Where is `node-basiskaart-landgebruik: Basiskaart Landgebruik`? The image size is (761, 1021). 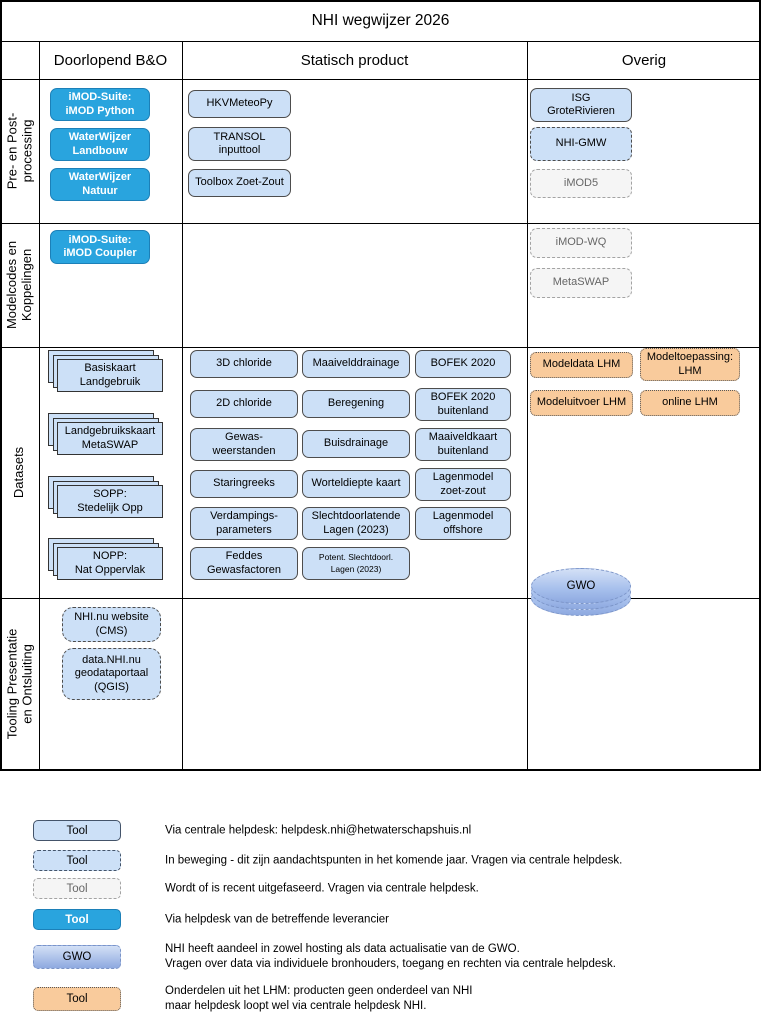
node-basiskaart-landgebruik: Basiskaart Landgebruik is located at coordinates (105, 371).